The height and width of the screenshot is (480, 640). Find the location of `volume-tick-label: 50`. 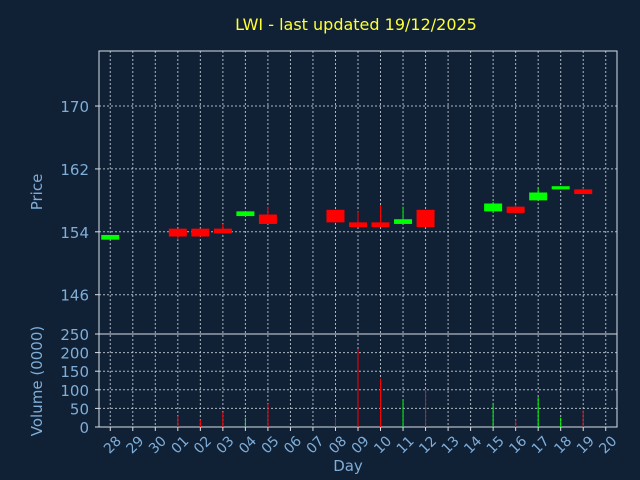

volume-tick-label: 50 is located at coordinates (79, 409).